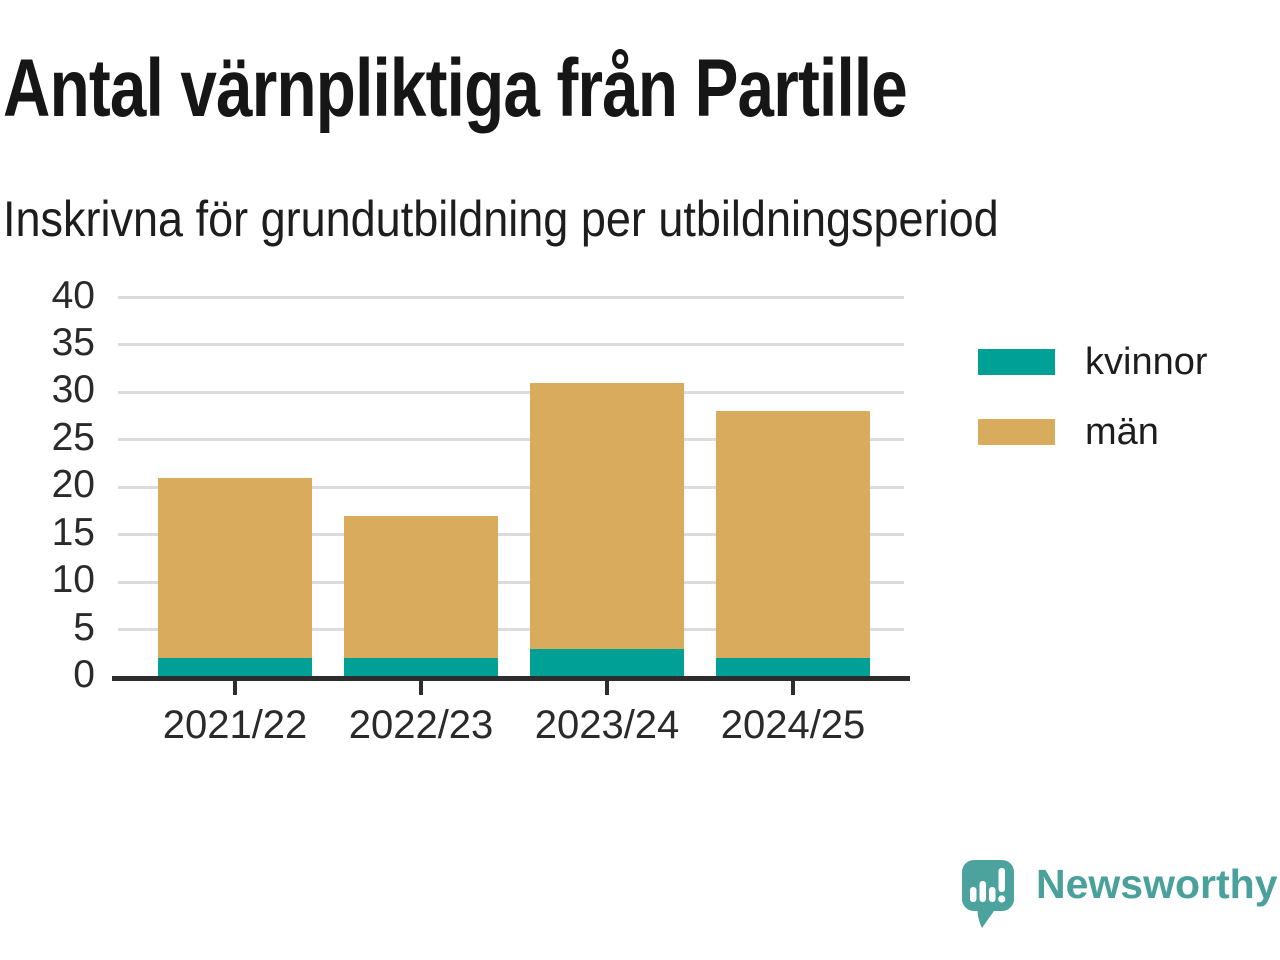 The height and width of the screenshot is (960, 1280). What do you see at coordinates (235, 567) in the screenshot?
I see `bar-2021/22-män` at bounding box center [235, 567].